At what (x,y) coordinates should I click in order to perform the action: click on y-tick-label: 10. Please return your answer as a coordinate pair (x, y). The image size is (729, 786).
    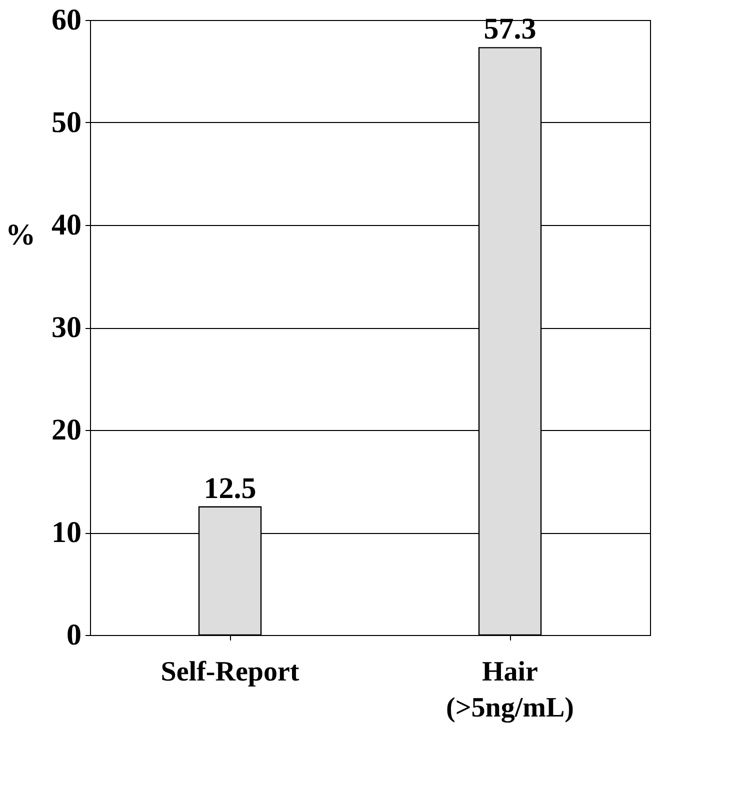
    Looking at the image, I should click on (67, 532).